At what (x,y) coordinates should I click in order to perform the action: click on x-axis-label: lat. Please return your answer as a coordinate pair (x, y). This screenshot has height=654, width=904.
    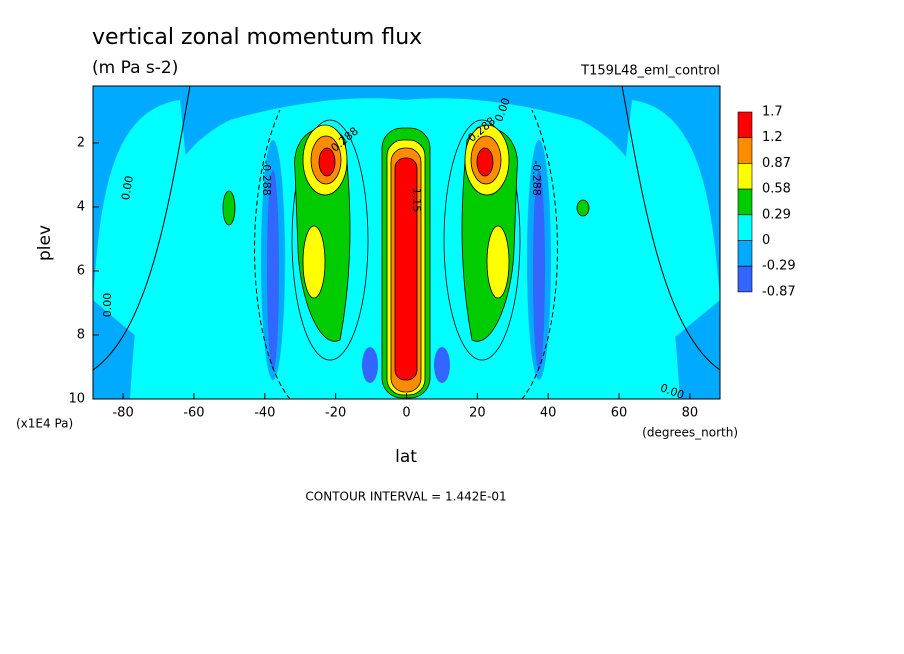
    Looking at the image, I should click on (406, 457).